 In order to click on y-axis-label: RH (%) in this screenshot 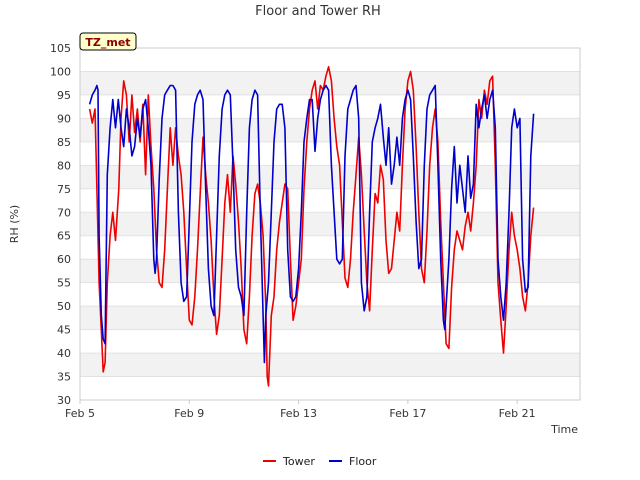, I will do `click(14, 224)`.